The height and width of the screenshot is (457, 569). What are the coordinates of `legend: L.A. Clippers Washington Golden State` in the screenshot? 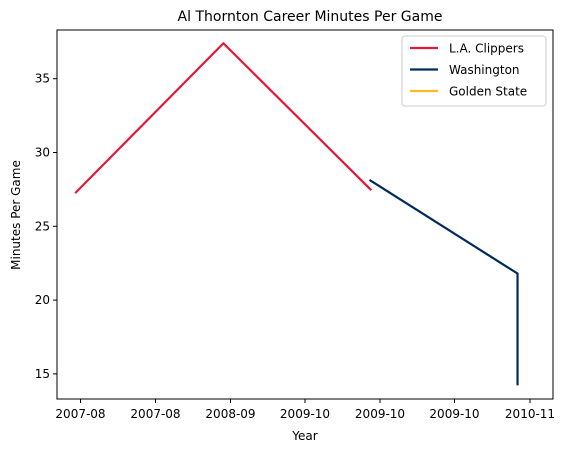 It's located at (474, 71).